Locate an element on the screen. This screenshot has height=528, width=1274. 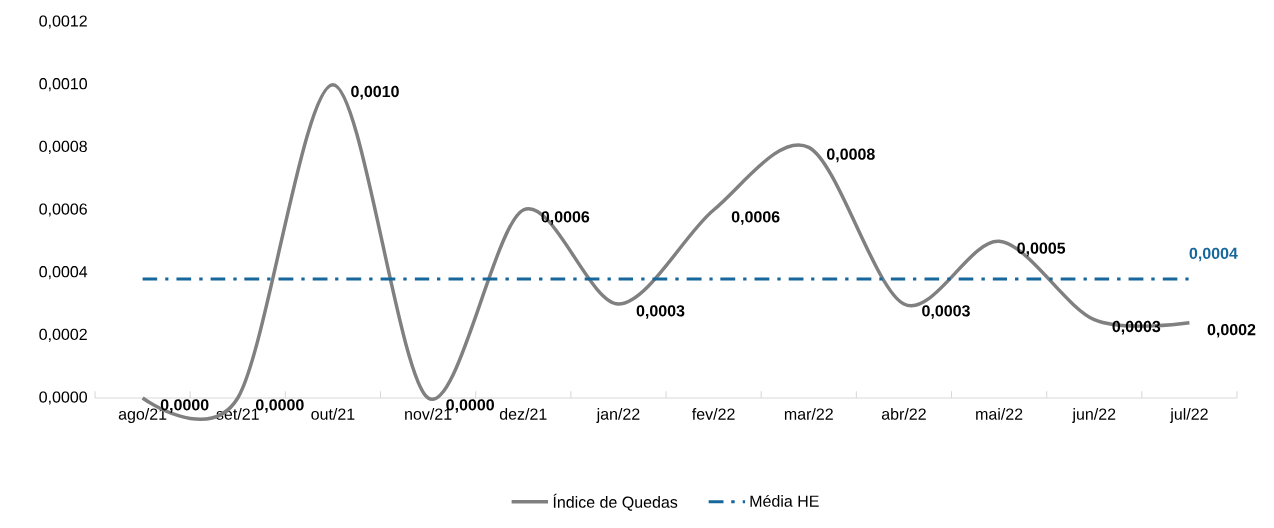
x-tick-label: mar/22 is located at coordinates (808, 414).